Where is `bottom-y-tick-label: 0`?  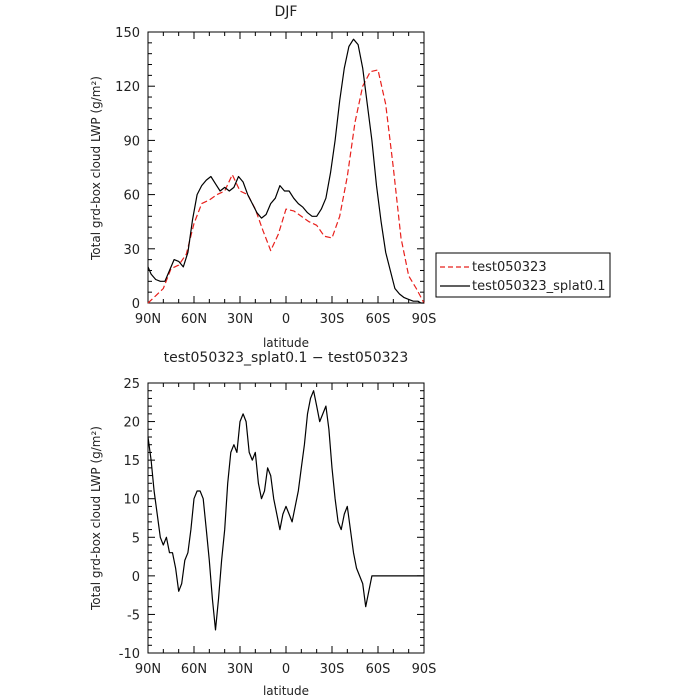
bottom-y-tick-label: 0 is located at coordinates (136, 577).